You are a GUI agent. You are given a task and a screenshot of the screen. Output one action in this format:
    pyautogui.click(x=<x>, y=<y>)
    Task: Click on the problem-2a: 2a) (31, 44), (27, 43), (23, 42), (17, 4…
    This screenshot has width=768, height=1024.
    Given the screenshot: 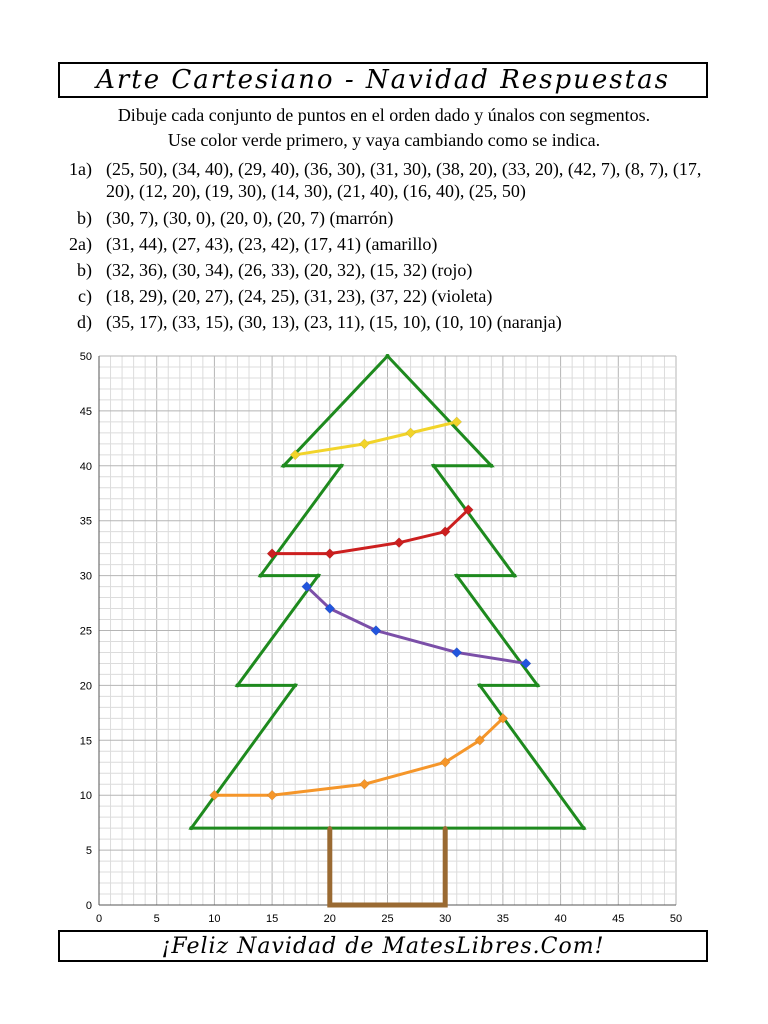 What is the action you would take?
    pyautogui.click(x=390, y=244)
    